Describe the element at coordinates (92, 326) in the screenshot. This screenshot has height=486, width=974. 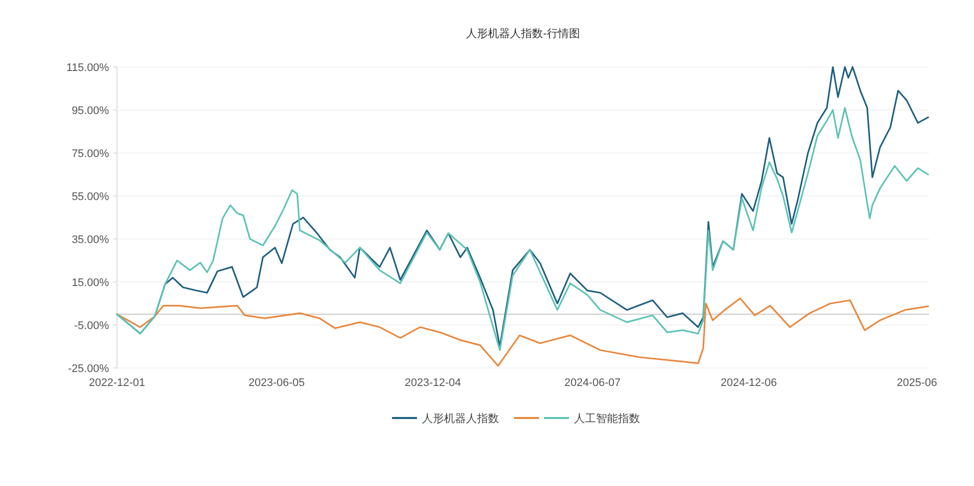
I see `y-tick-label: -5.00%` at that location.